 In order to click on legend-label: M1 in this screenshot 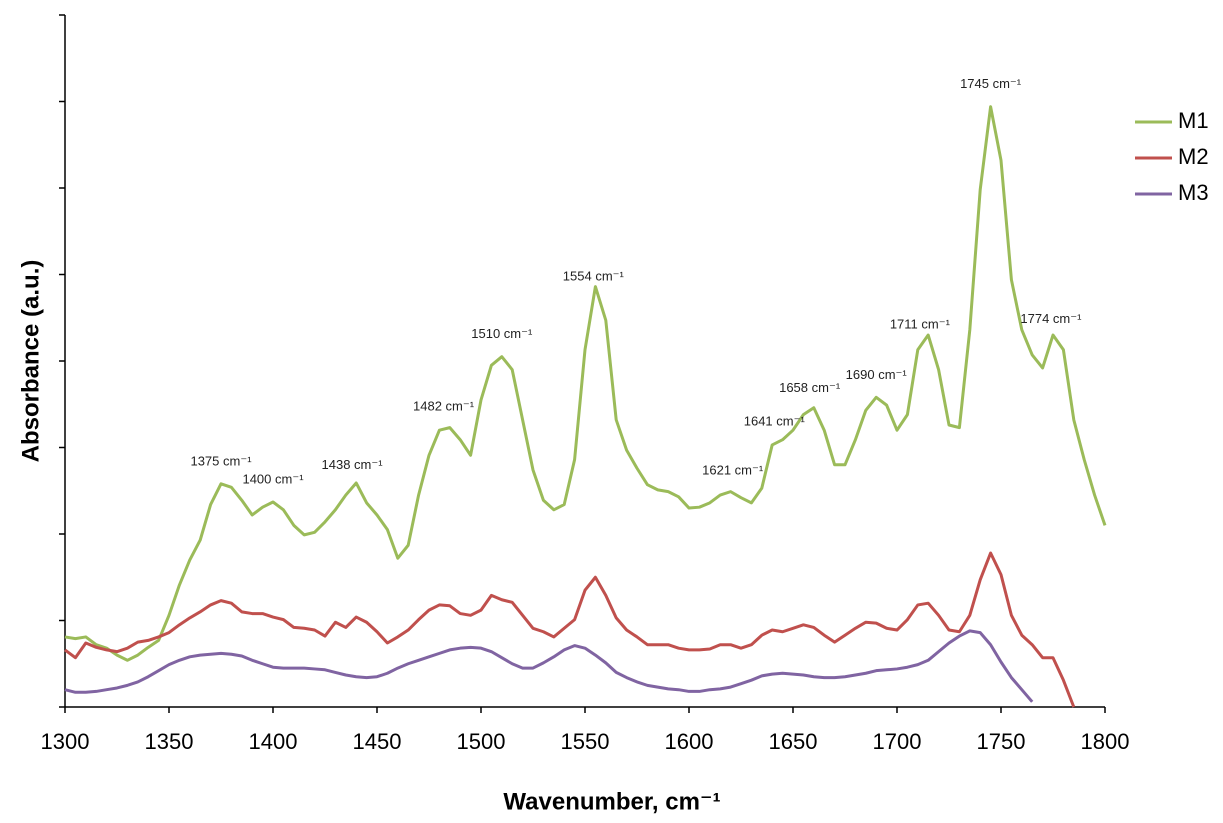, I will do `click(1193, 120)`.